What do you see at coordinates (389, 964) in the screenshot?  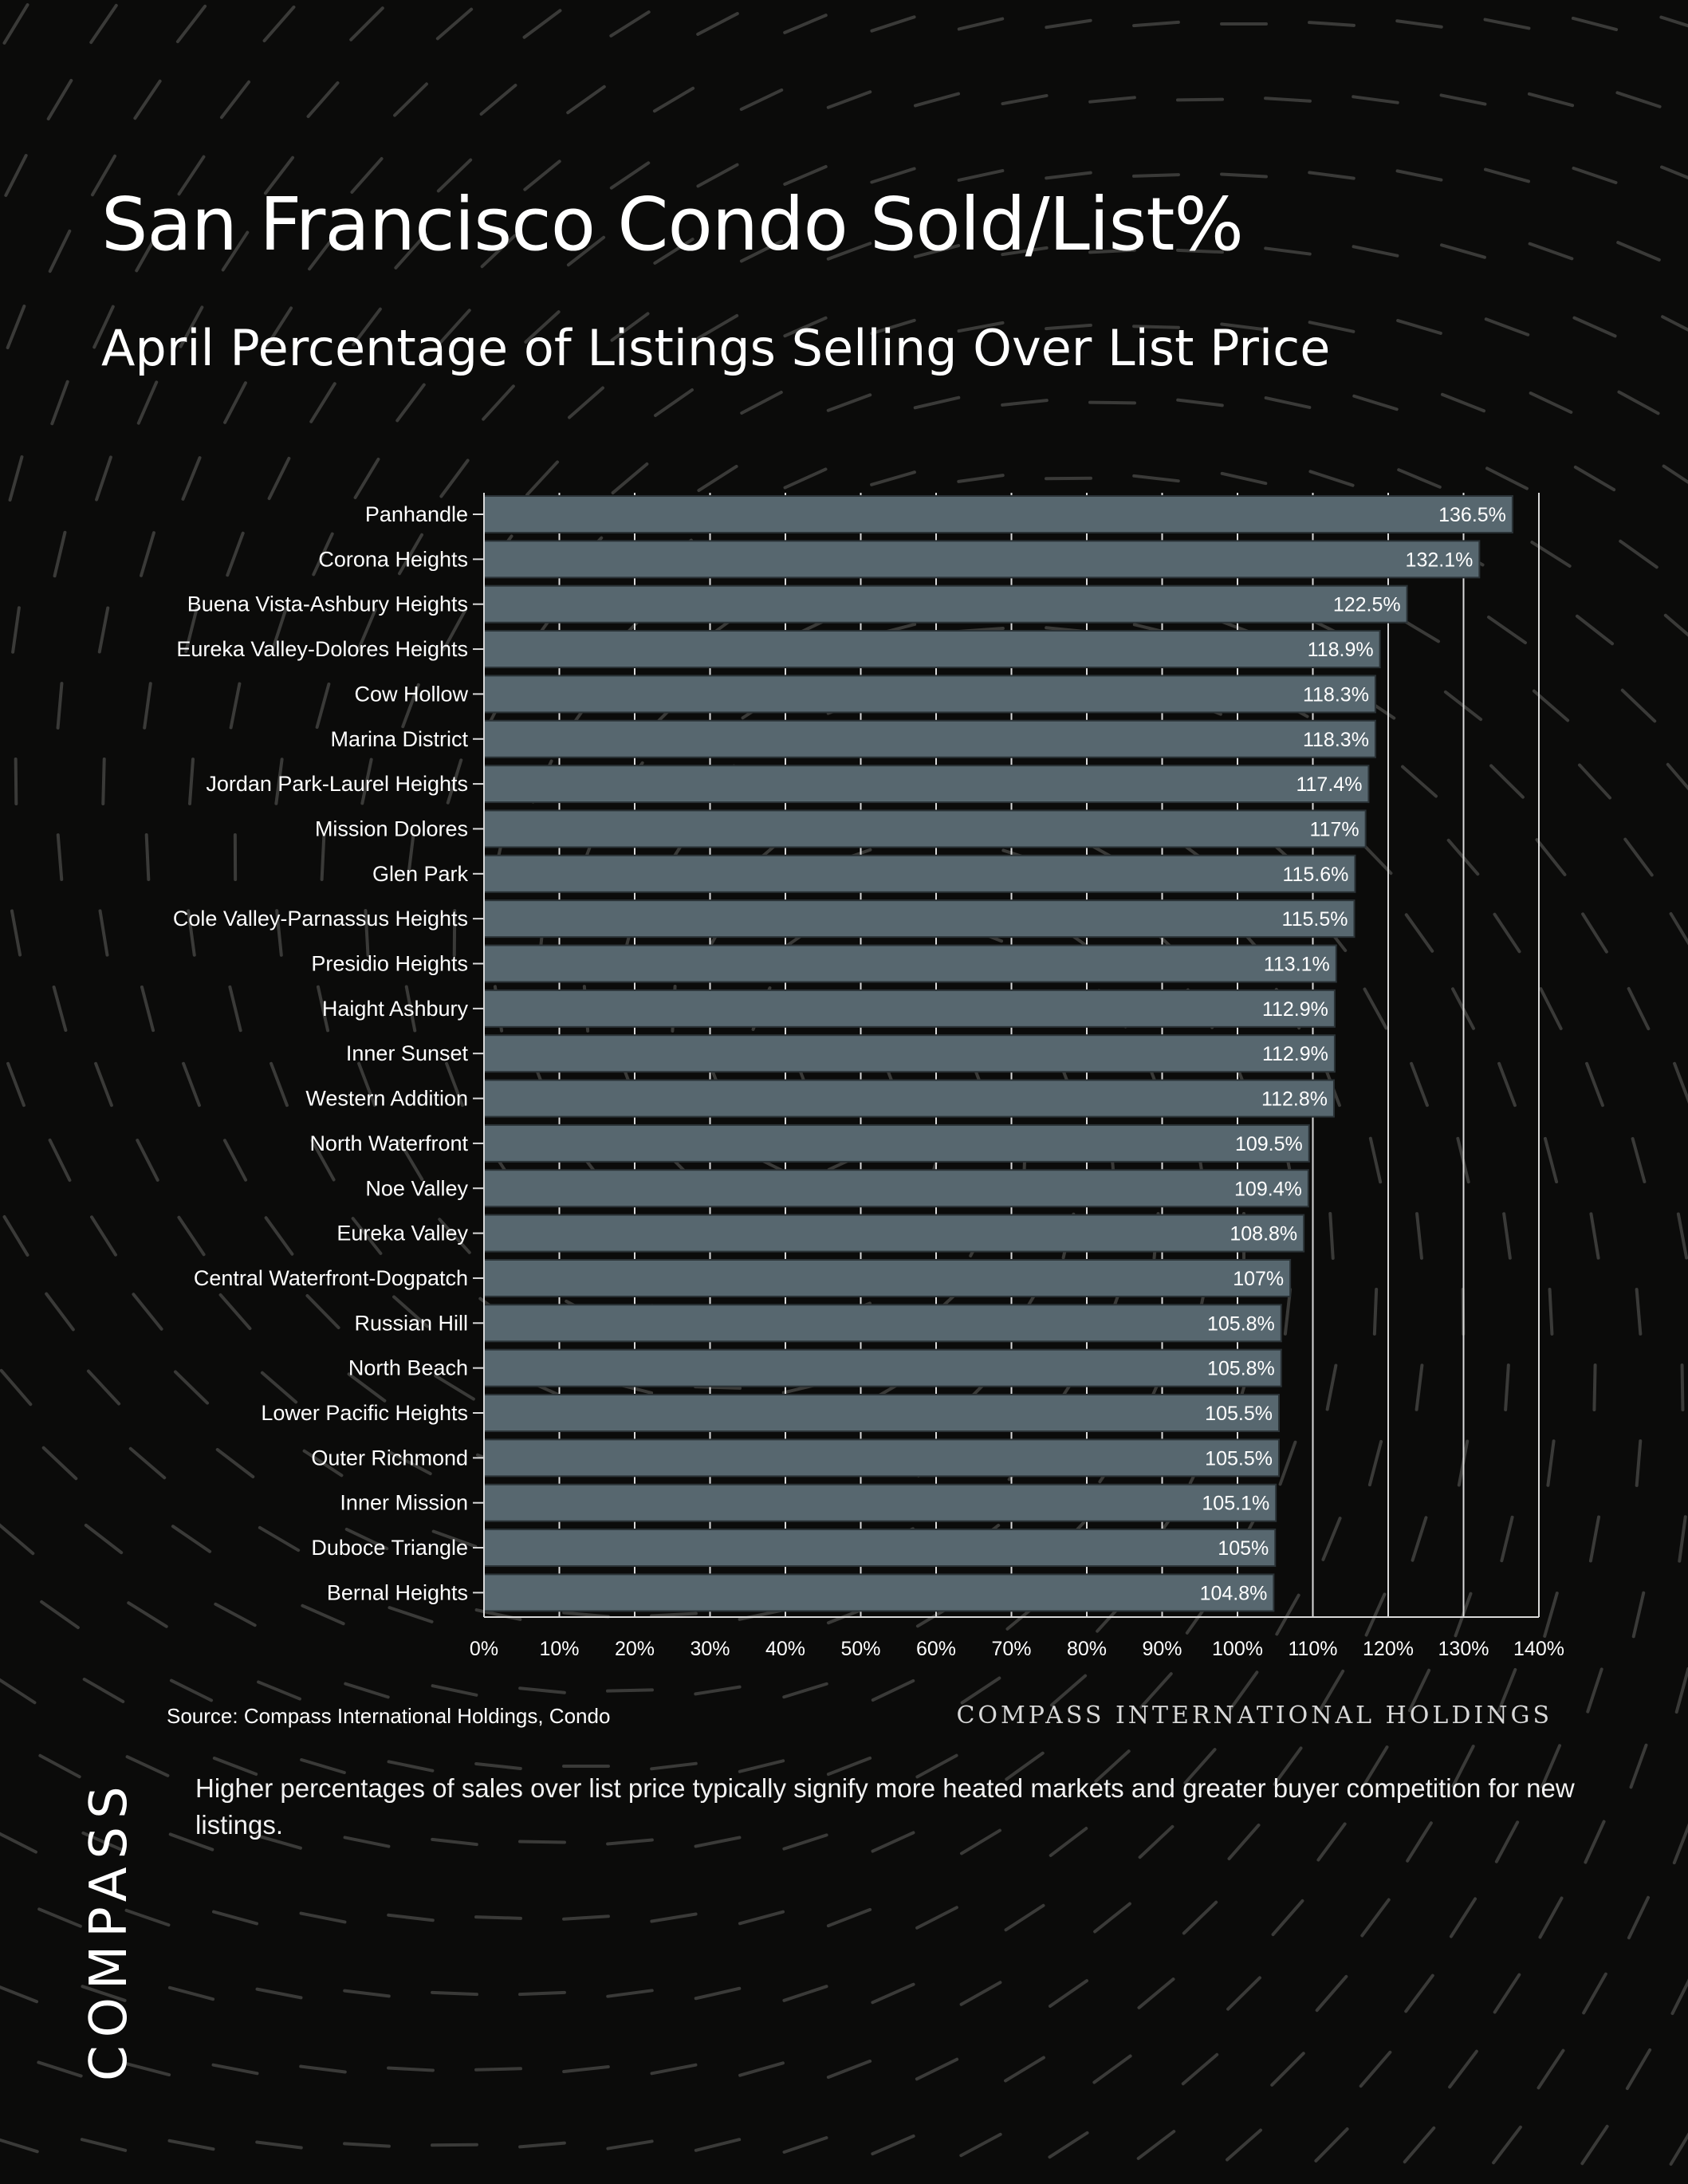 I see `category-label: Presidio Heights` at bounding box center [389, 964].